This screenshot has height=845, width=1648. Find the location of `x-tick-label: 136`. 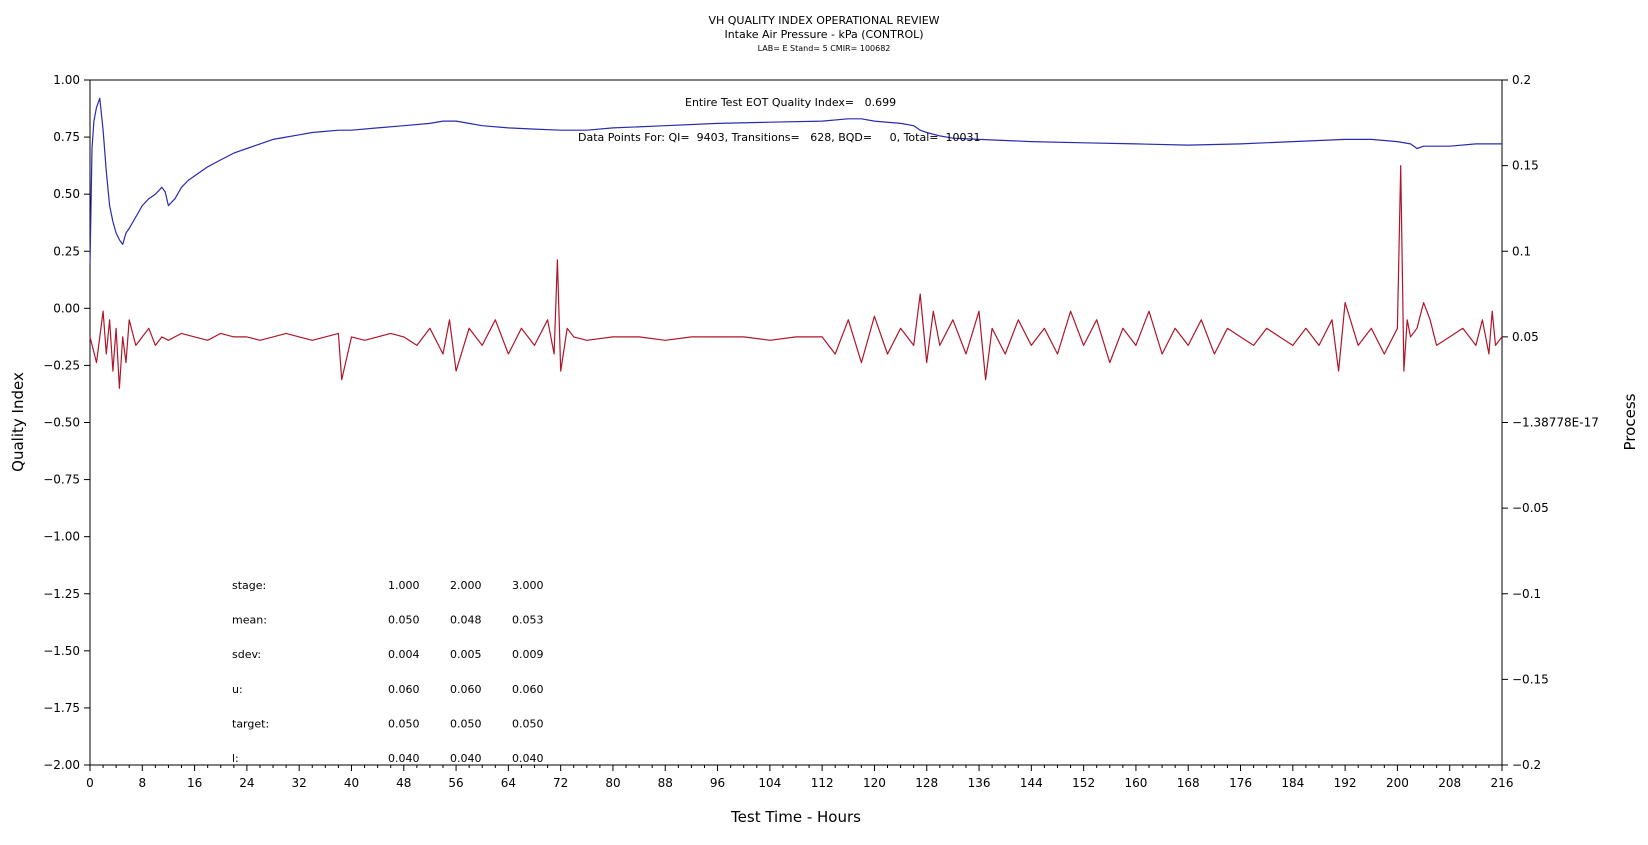

x-tick-label: 136 is located at coordinates (979, 783).